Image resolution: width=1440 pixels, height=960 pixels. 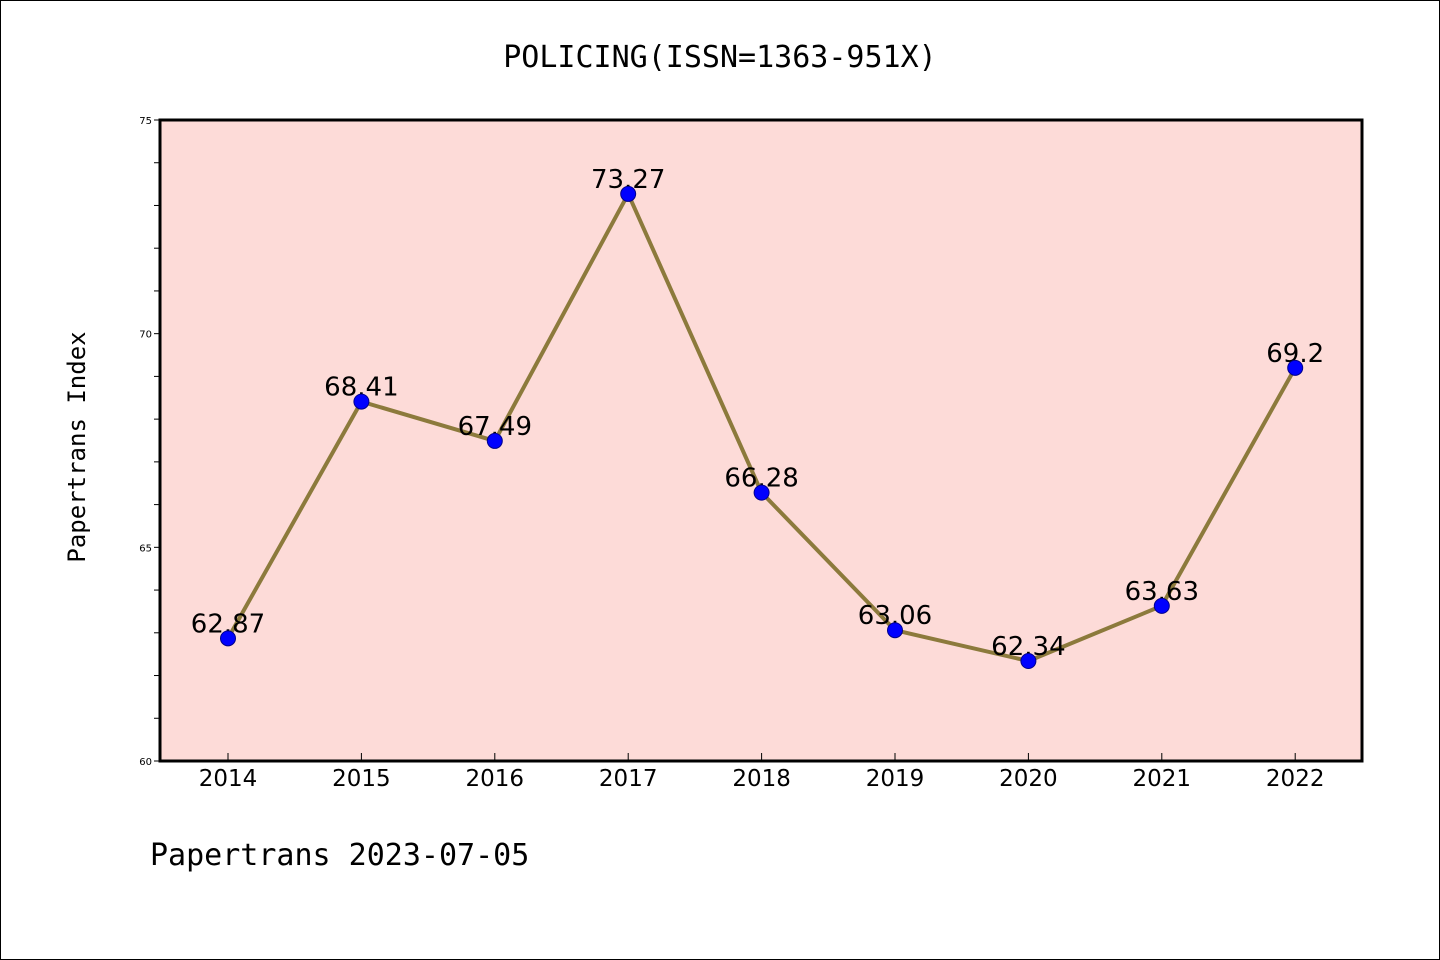 I want to click on y-tick-label: 75, so click(x=145, y=121).